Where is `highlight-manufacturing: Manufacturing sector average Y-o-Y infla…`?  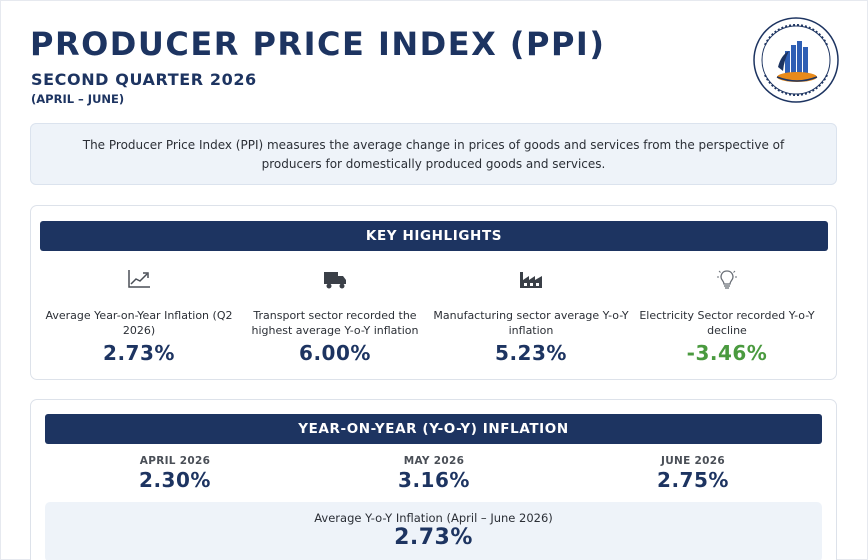
highlight-manufacturing: Manufacturing sector average Y-o-Y infla… is located at coordinates (531, 314).